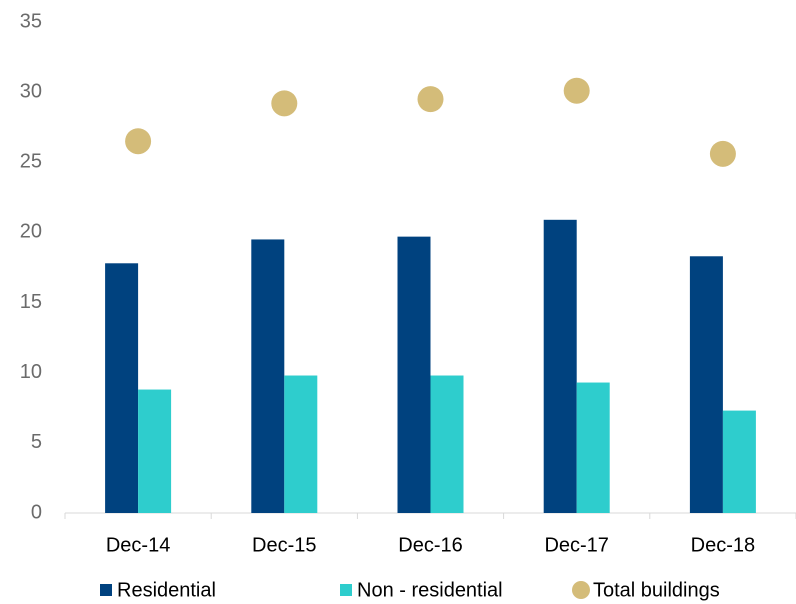 The width and height of the screenshot is (796, 604). What do you see at coordinates (723, 545) in the screenshot?
I see `x-tick-label: Dec-18` at bounding box center [723, 545].